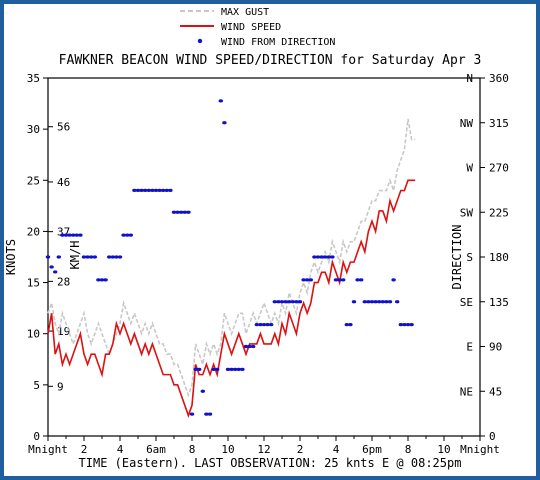  What do you see at coordinates (33, 129) in the screenshot?
I see `y-tick-label: 30` at bounding box center [33, 129].